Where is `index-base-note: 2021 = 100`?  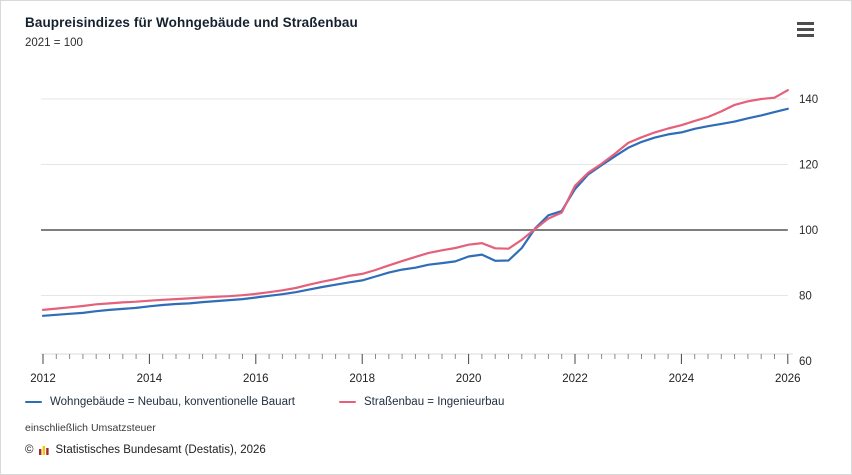 index-base-note: 2021 = 100 is located at coordinates (54, 43).